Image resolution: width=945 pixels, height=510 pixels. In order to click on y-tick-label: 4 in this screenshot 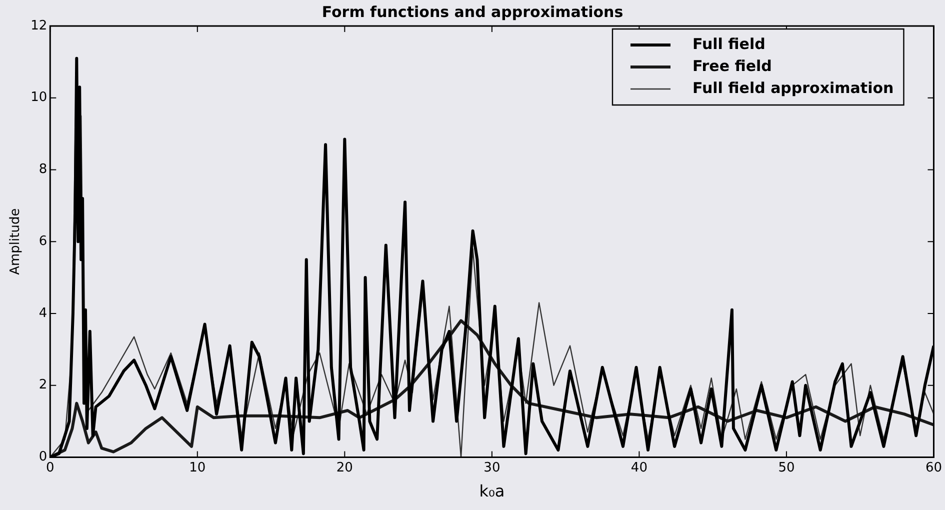, I will do `click(43, 313)`.